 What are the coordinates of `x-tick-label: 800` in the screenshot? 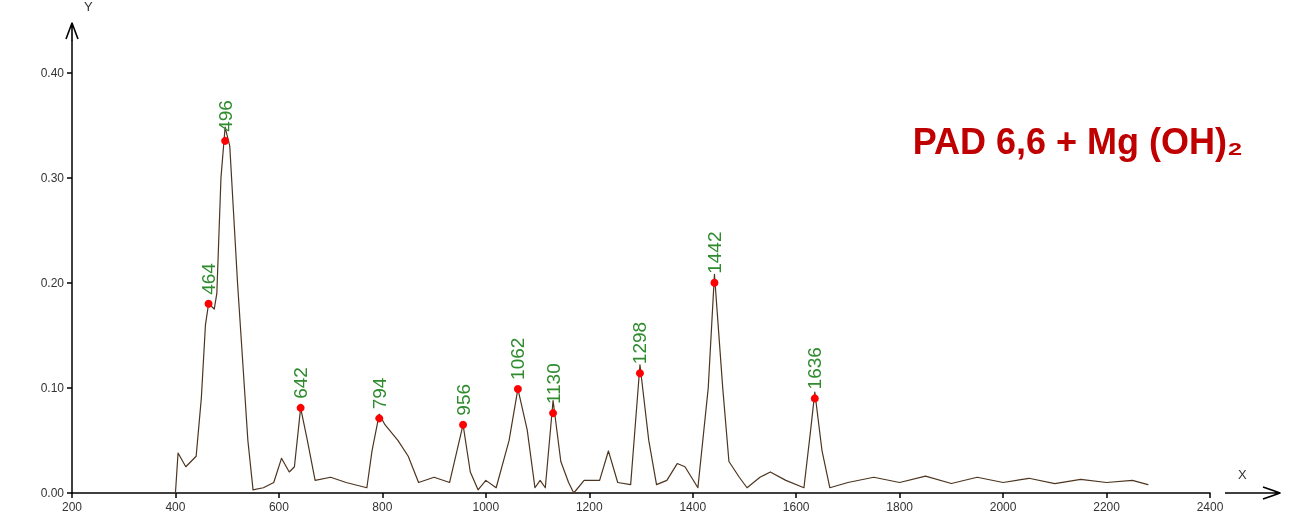 It's located at (382, 507).